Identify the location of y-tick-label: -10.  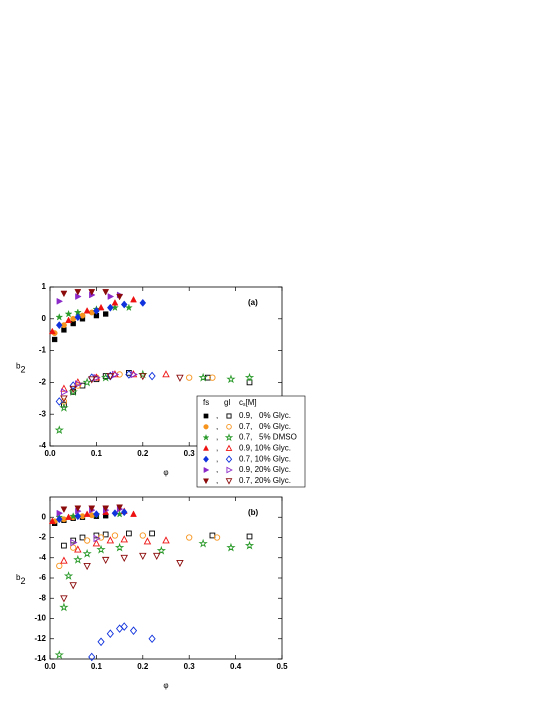
(40, 618).